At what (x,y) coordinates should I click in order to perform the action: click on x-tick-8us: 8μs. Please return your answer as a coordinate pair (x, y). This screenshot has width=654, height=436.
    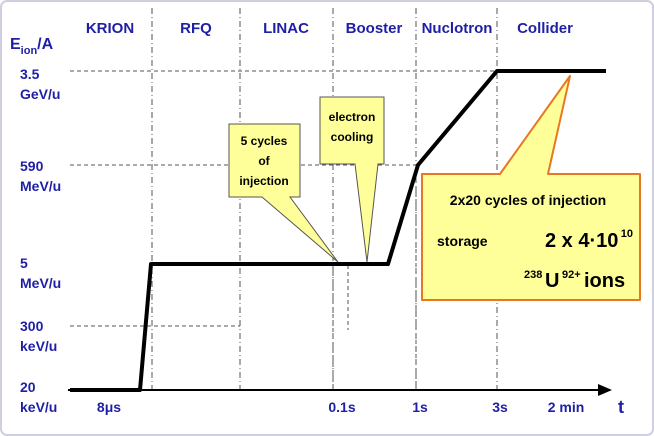
    Looking at the image, I should click on (109, 407).